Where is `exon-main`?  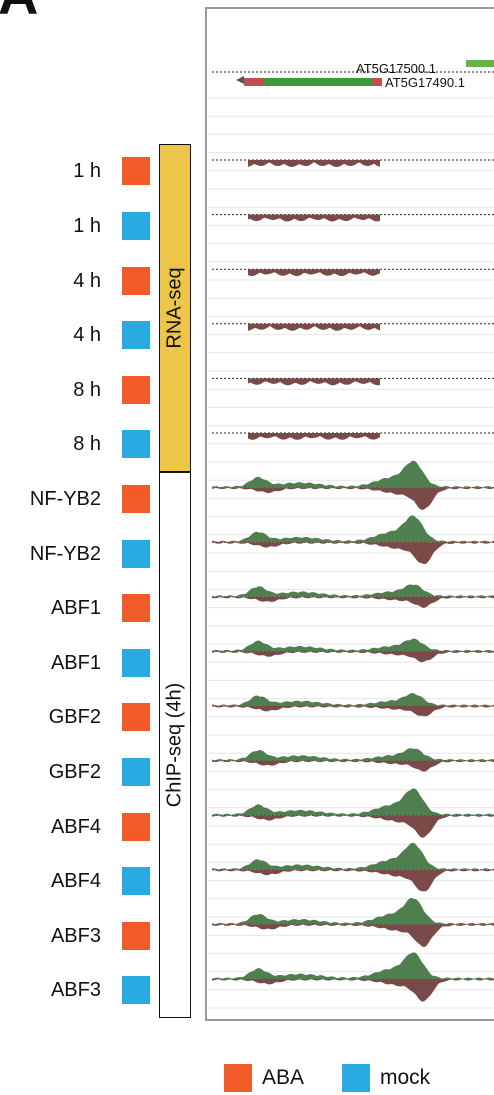
exon-main is located at coordinates (318, 82).